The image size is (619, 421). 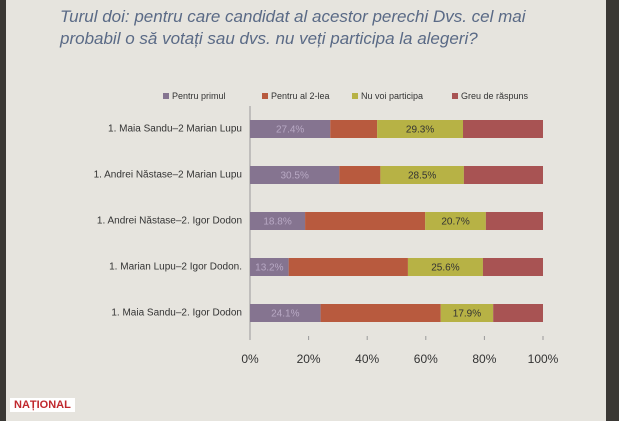 I want to click on value-label: 13.2%, so click(x=269, y=268).